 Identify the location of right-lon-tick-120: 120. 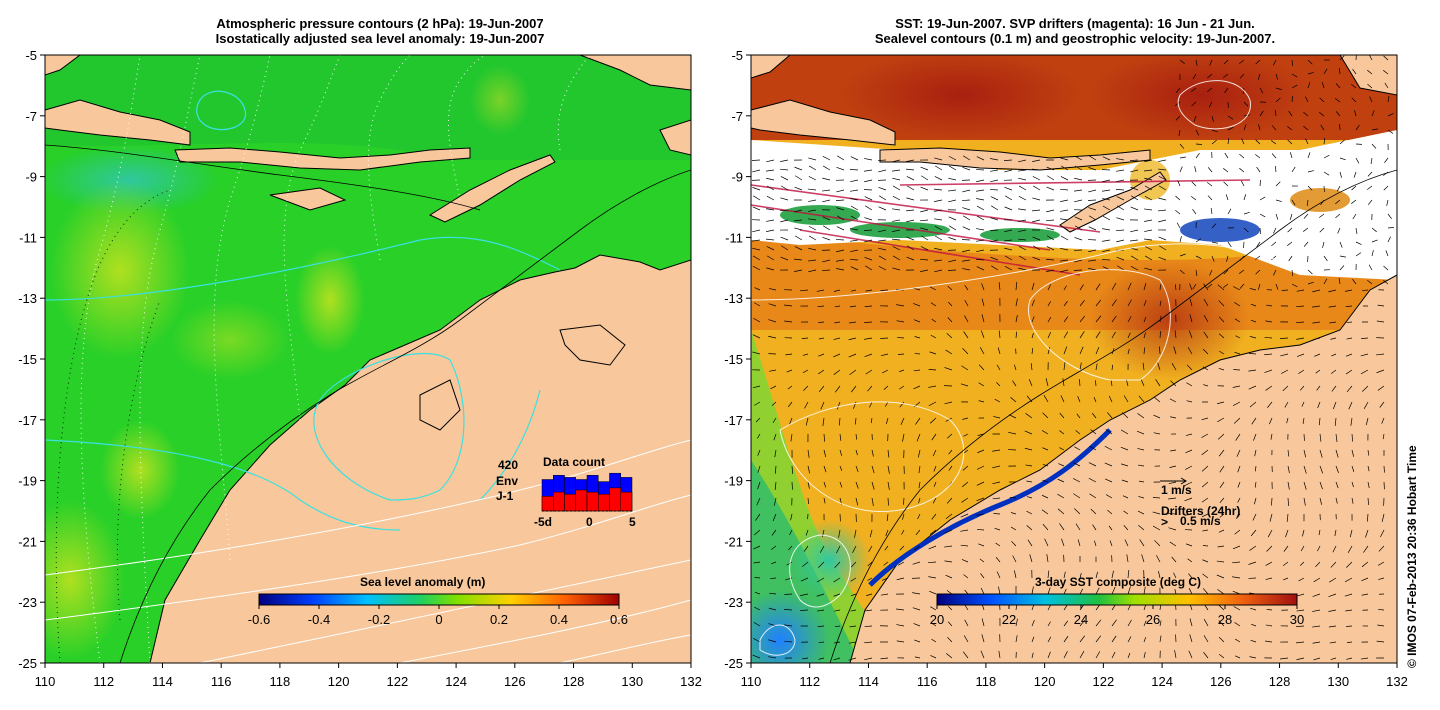
(1045, 681).